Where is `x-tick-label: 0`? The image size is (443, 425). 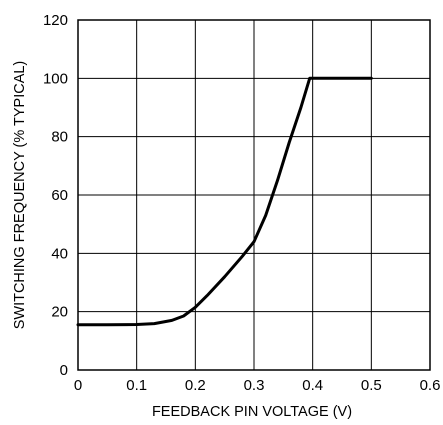 x-tick-label: 0 is located at coordinates (78, 385).